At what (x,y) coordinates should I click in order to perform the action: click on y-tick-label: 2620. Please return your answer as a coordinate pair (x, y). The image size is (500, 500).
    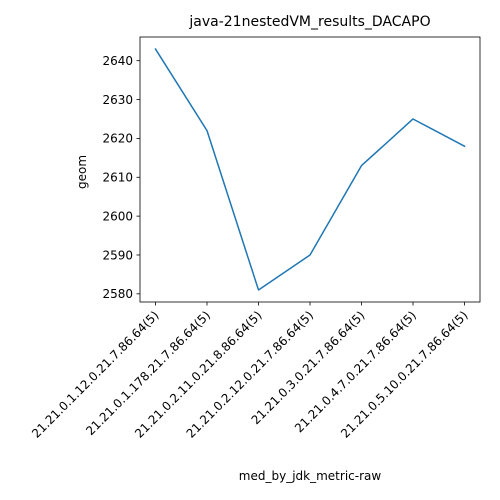
    Looking at the image, I should click on (117, 139).